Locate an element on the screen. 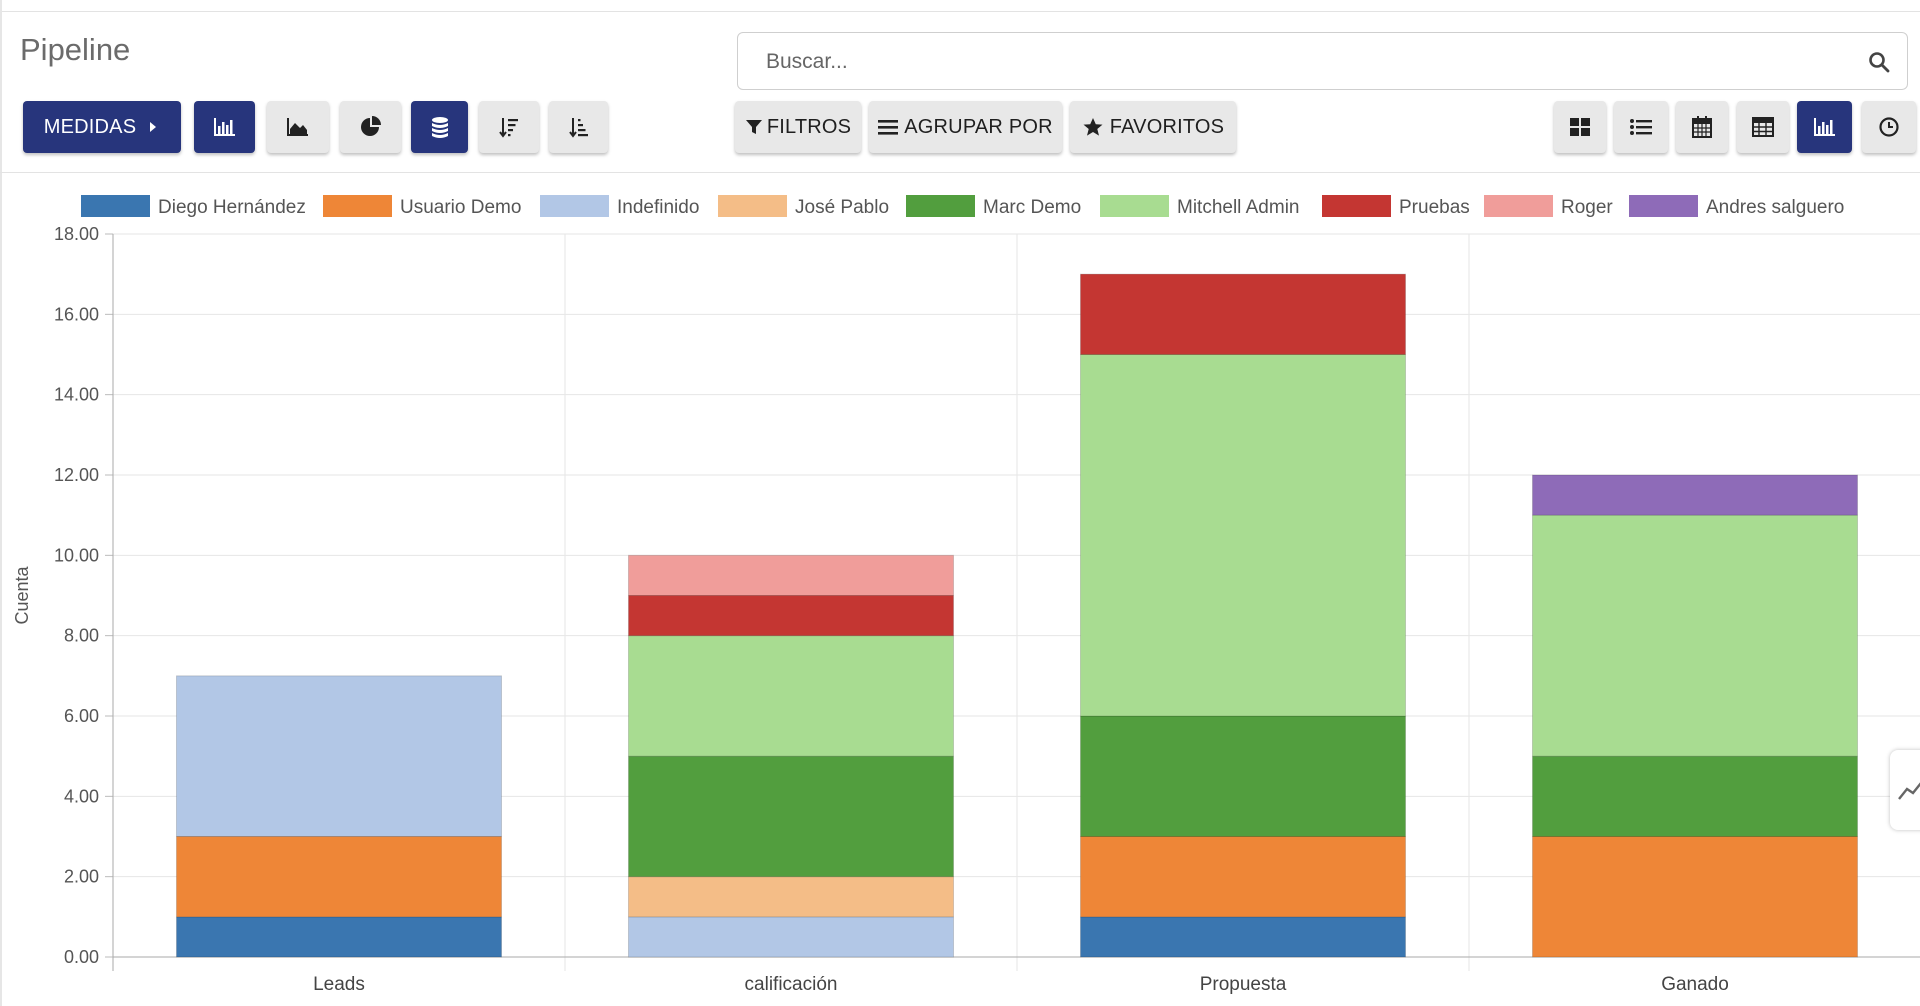  top-border is located at coordinates (960, 11).